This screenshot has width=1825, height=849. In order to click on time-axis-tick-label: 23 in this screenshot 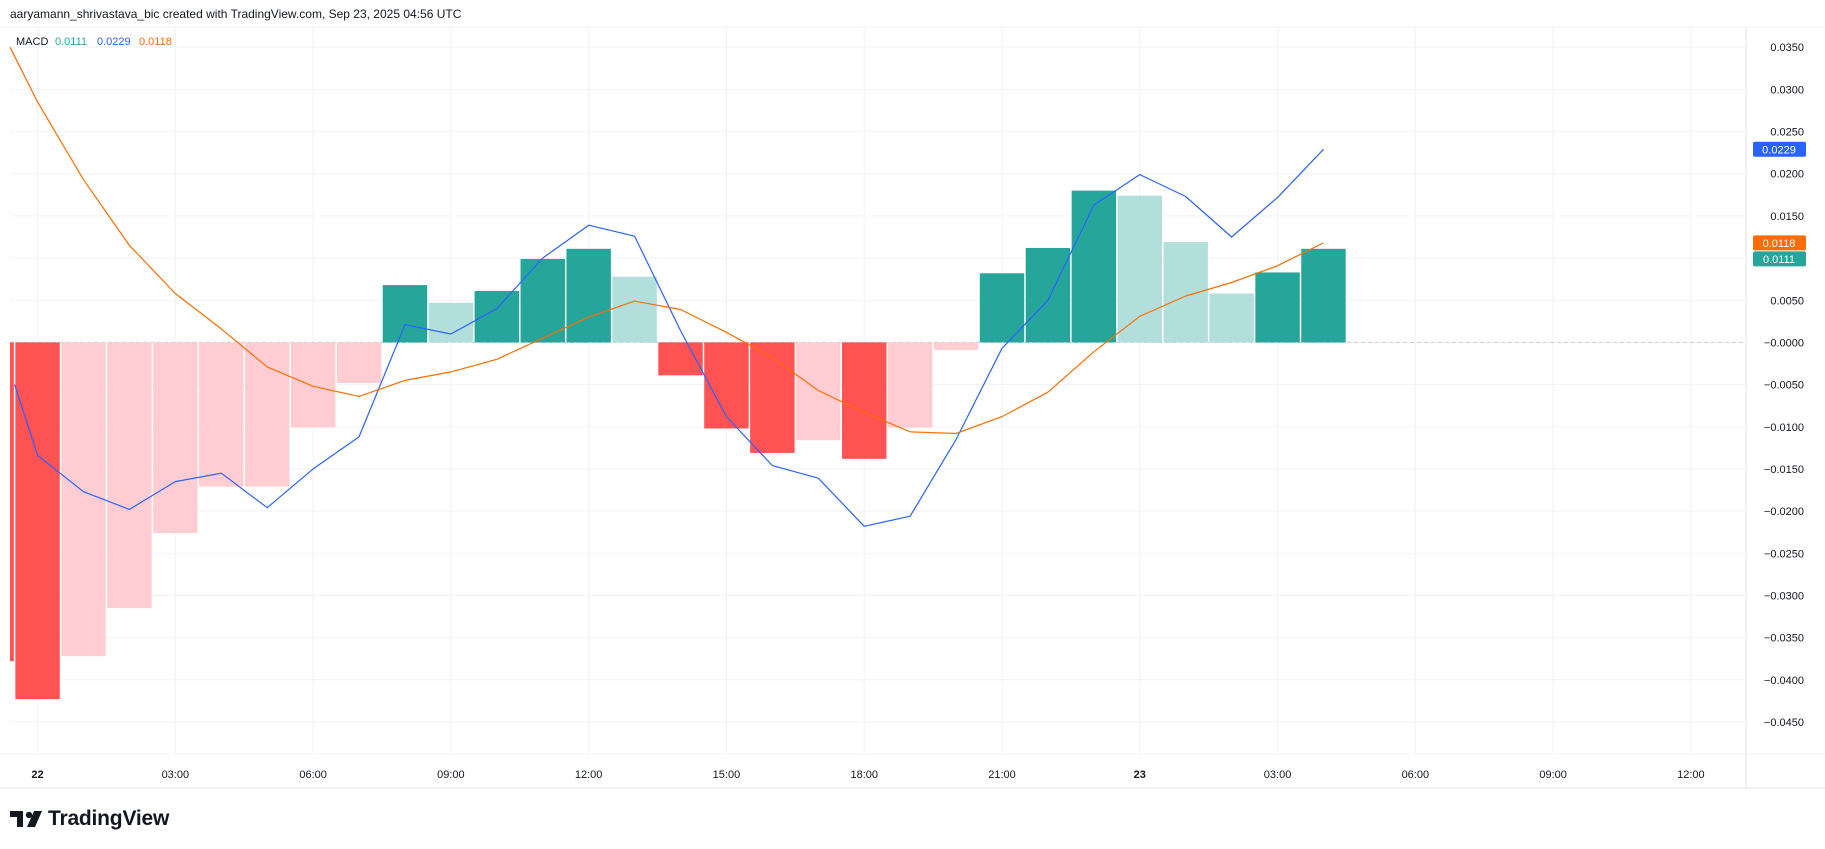, I will do `click(1140, 775)`.